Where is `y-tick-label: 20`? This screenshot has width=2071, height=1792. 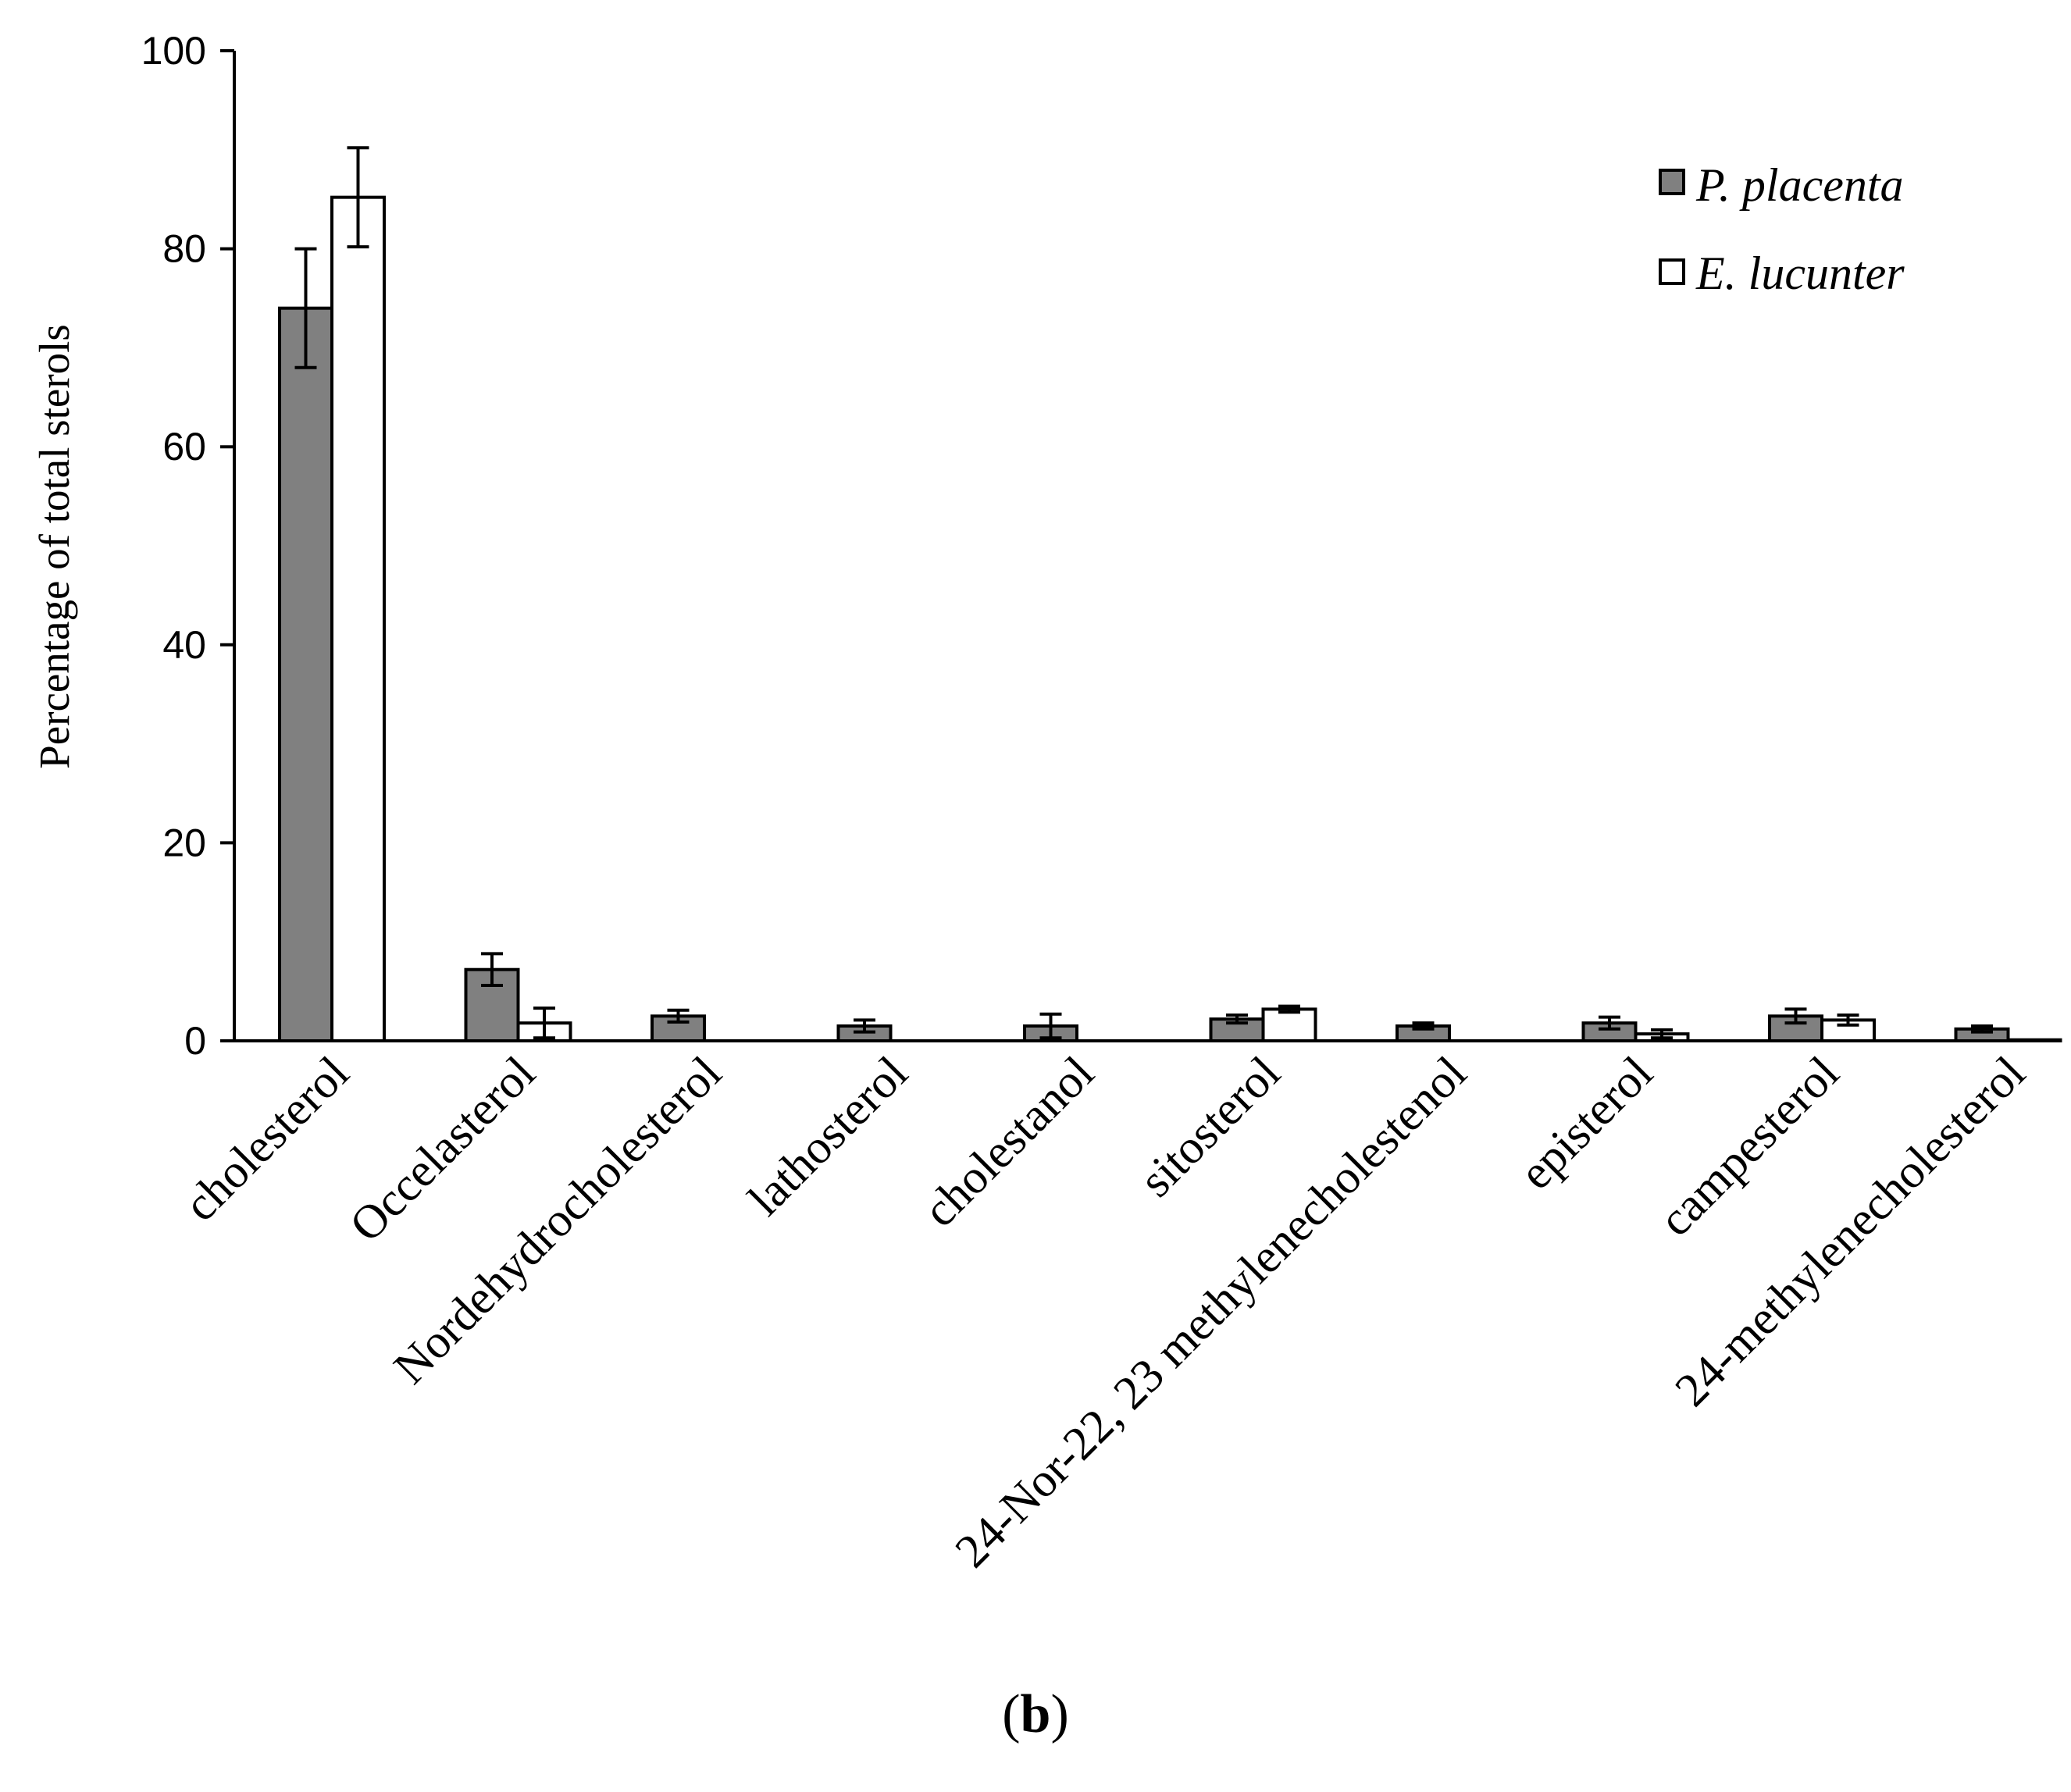
y-tick-label: 20 is located at coordinates (184, 842).